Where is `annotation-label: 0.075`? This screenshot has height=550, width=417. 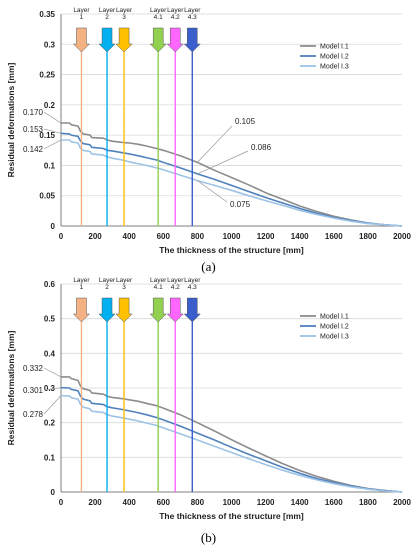
annotation-label: 0.075 is located at coordinates (240, 204).